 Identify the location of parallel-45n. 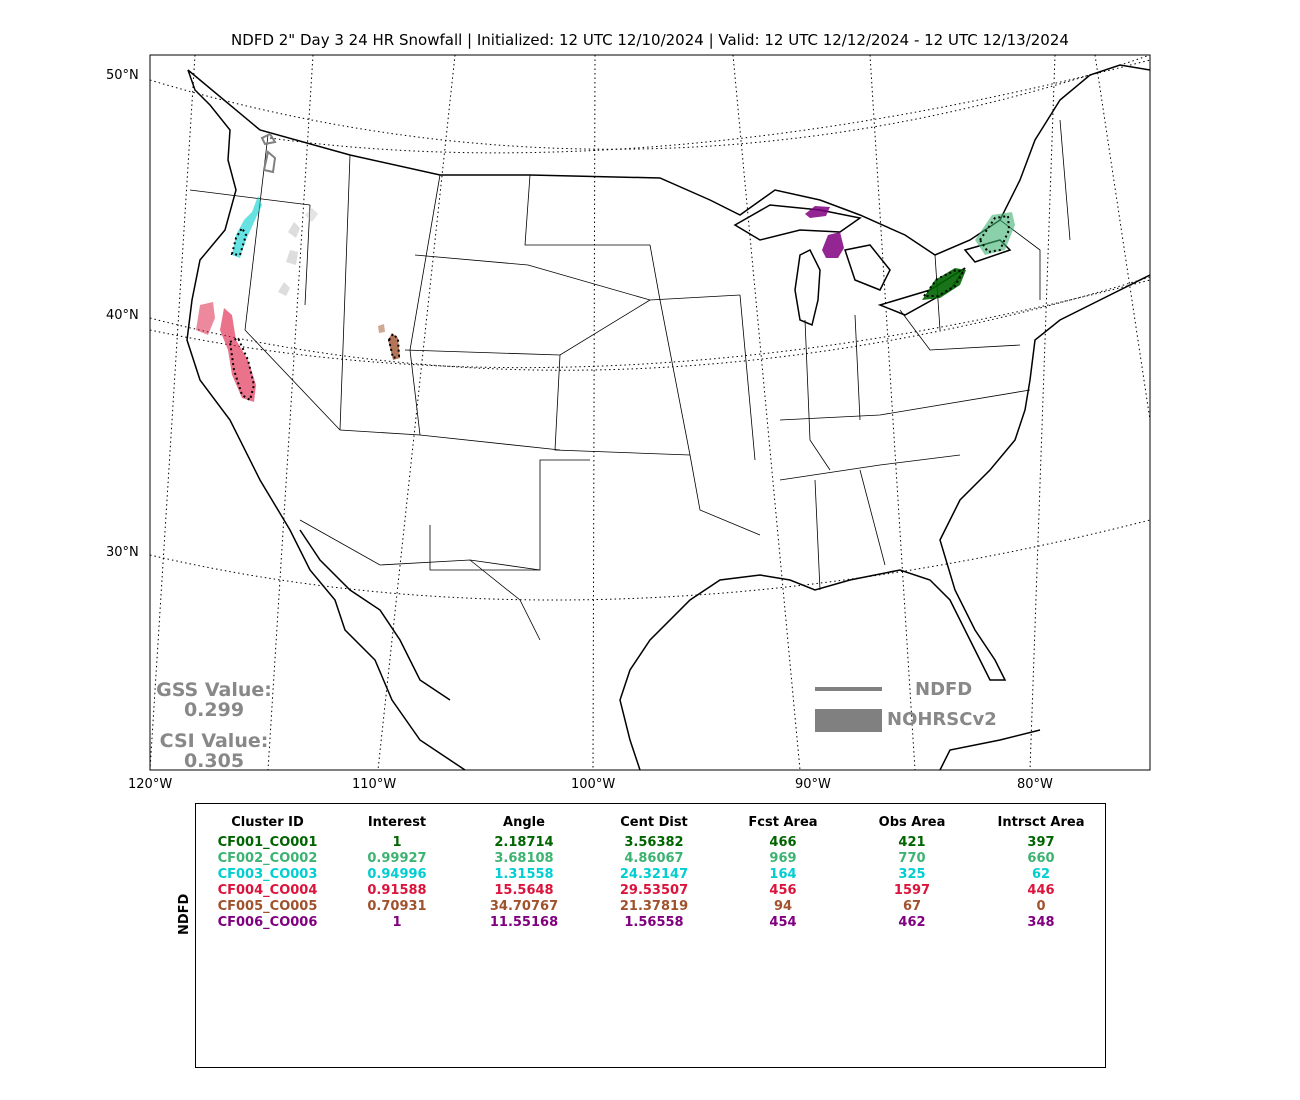
(710, 106).